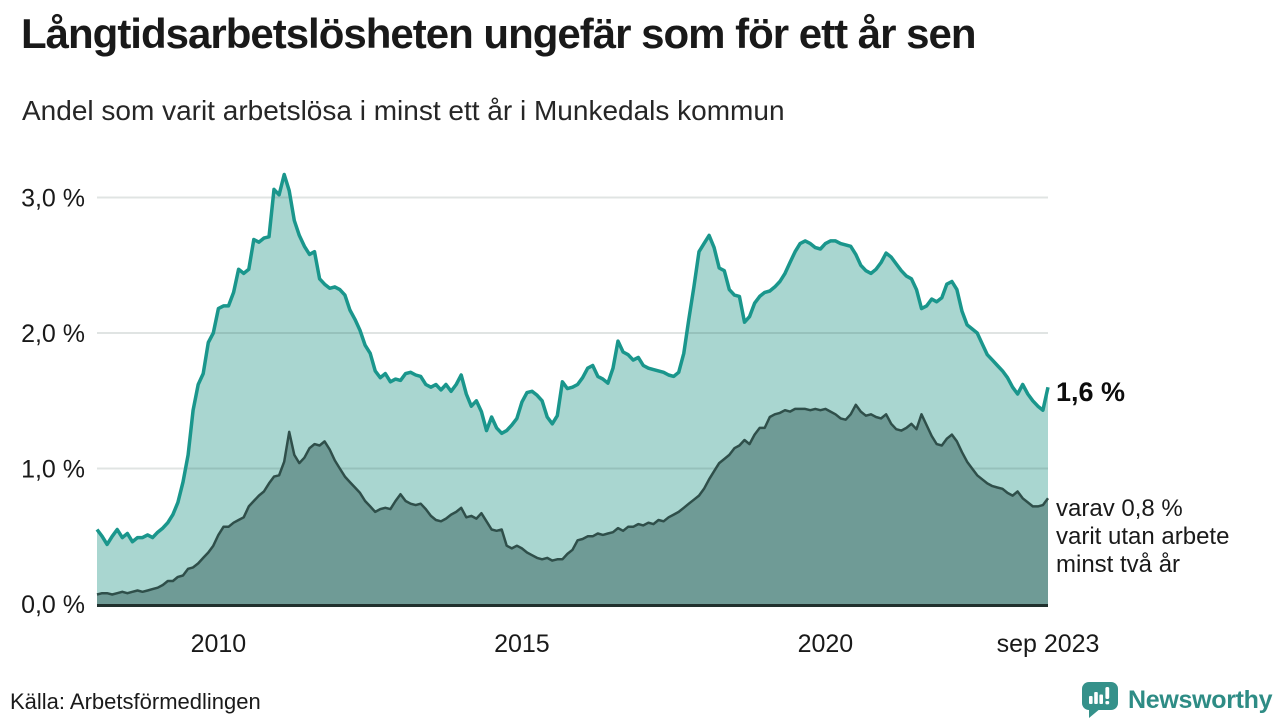  What do you see at coordinates (522, 644) in the screenshot?
I see `x-tick-label: 2015` at bounding box center [522, 644].